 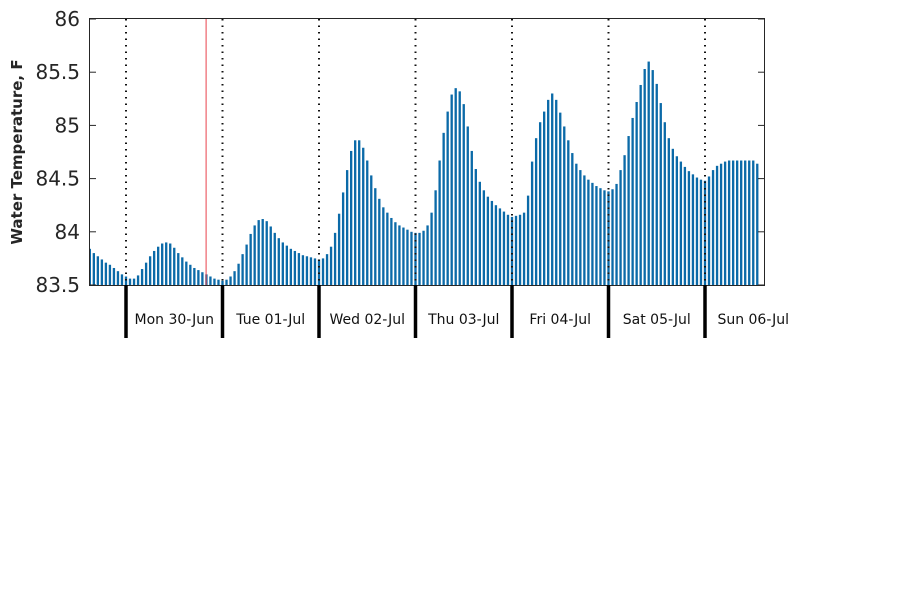 What do you see at coordinates (67, 125) in the screenshot?
I see `y-tick-label: 85` at bounding box center [67, 125].